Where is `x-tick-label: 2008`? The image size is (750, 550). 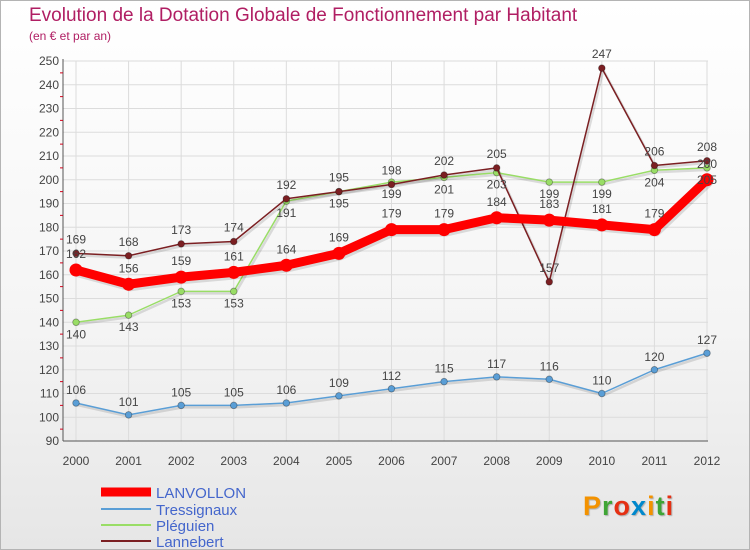
x-tick-label: 2008 is located at coordinates (496, 461).